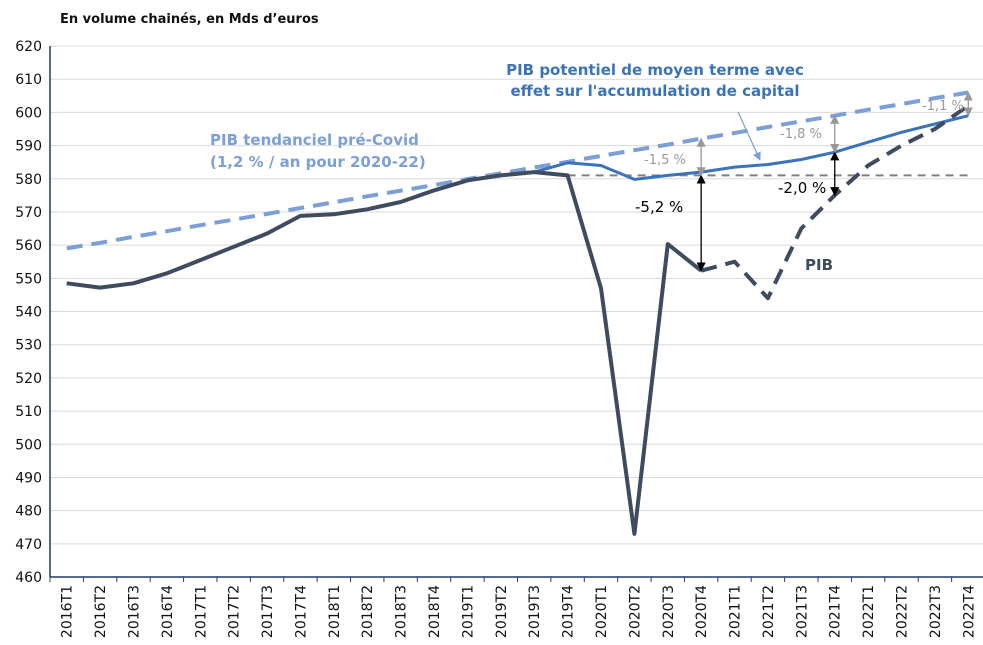  What do you see at coordinates (655, 91) in the screenshot?
I see `annotation: effet sur l'accumulation de capital` at bounding box center [655, 91].